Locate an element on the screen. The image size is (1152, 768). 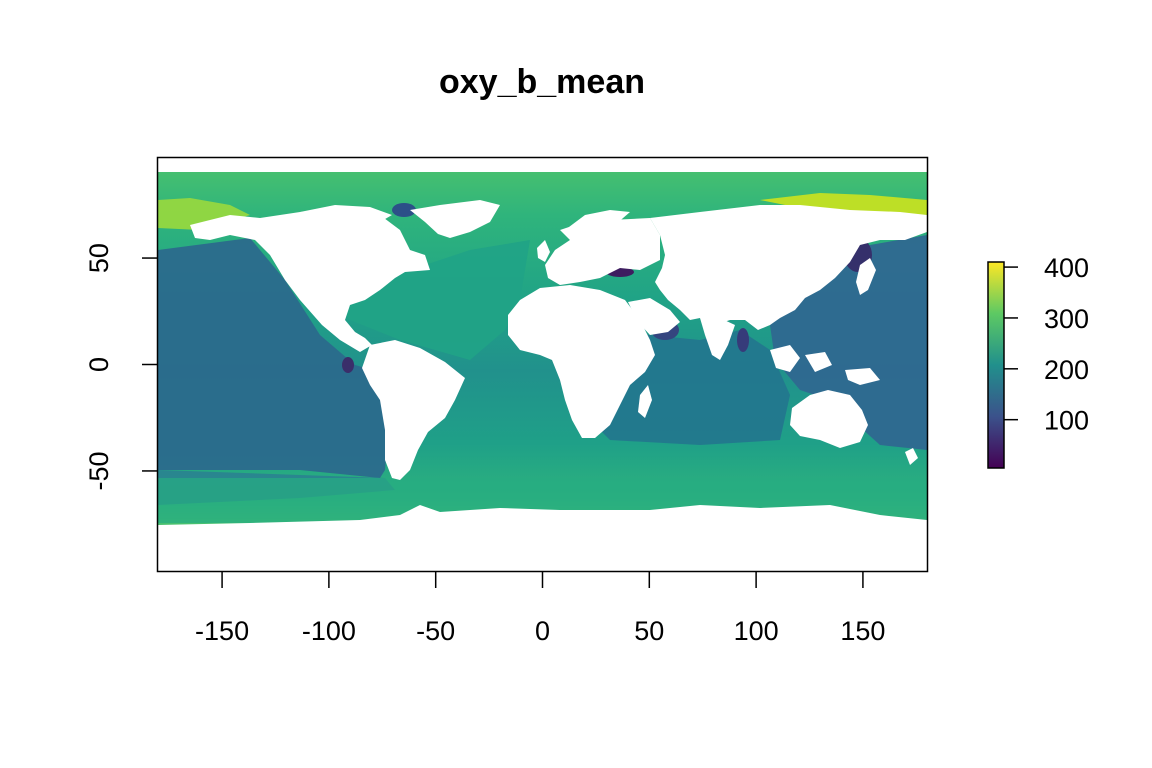
land-greenland is located at coordinates (455, 219).